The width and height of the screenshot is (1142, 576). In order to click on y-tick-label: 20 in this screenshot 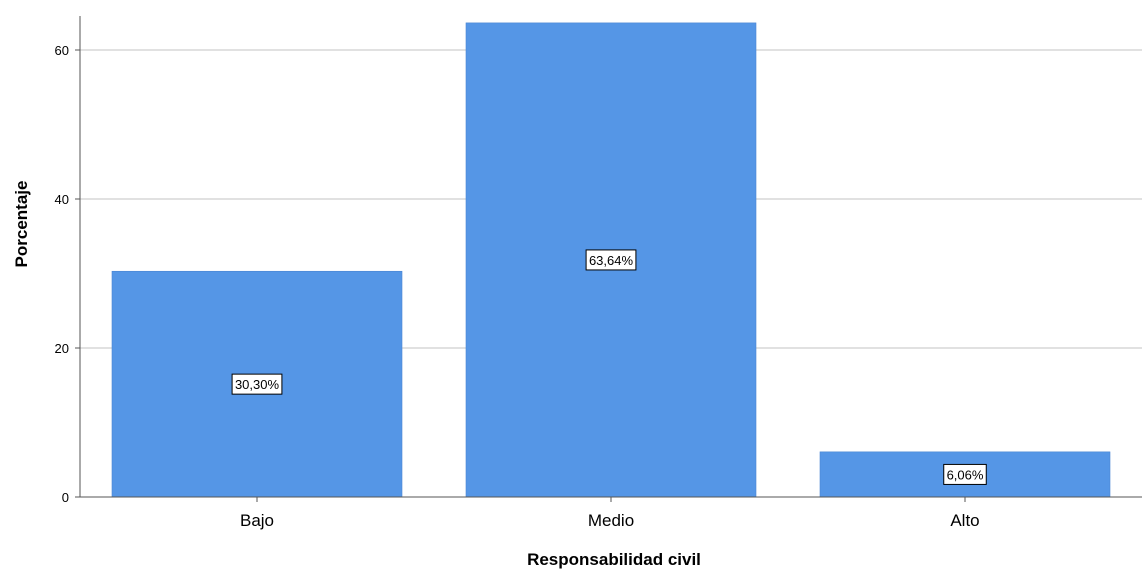, I will do `click(62, 348)`.